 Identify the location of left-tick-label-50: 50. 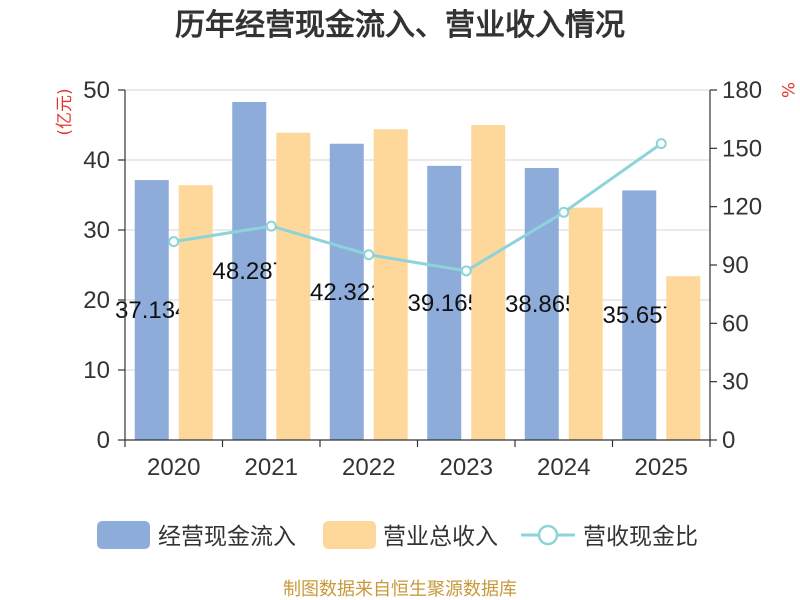
(96, 90).